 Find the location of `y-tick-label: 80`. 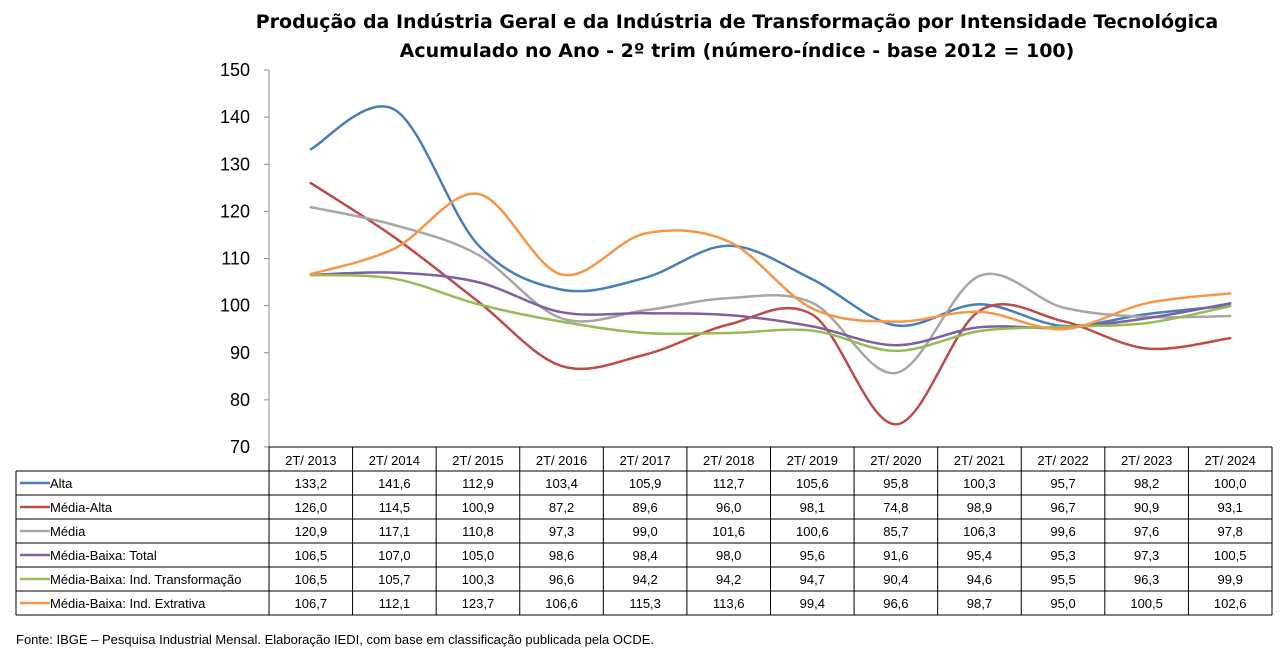

y-tick-label: 80 is located at coordinates (240, 400).